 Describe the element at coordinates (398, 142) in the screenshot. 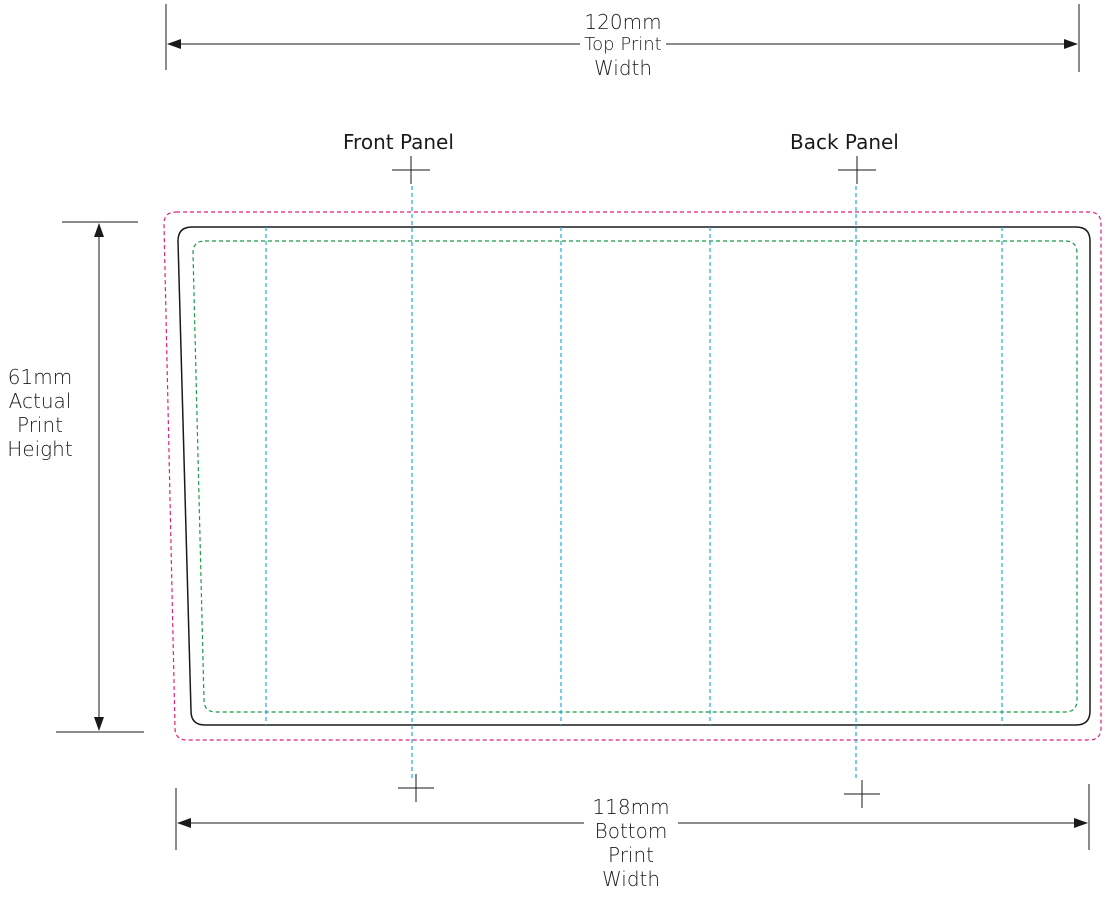

I see `front-panel-label: Front Panel` at that location.